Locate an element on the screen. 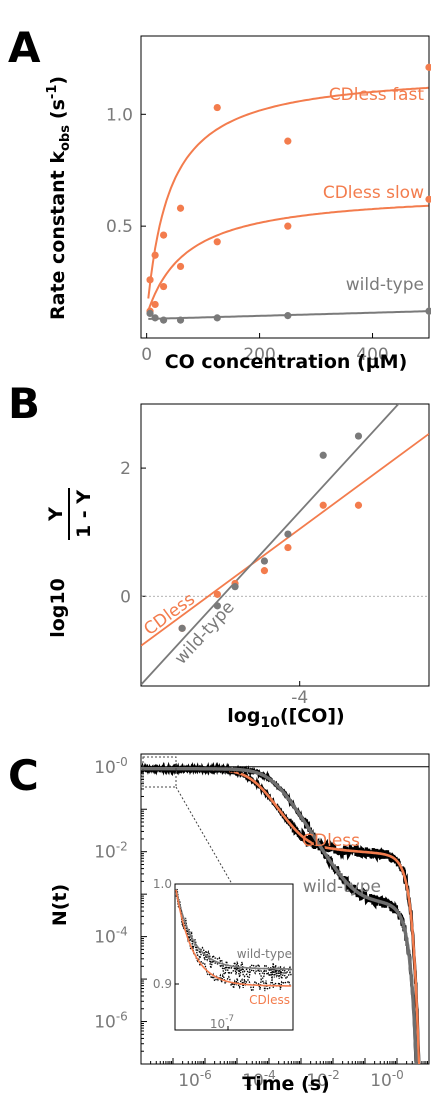  panel-b-ylabel-prefix: log10 is located at coordinates (58, 608).